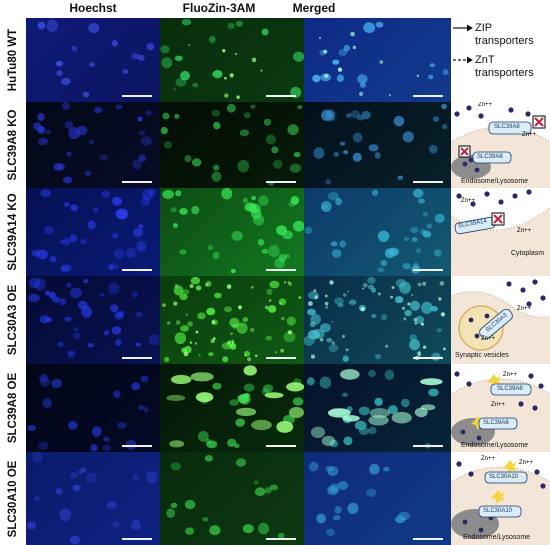 The width and height of the screenshot is (550, 545). What do you see at coordinates (498, 511) in the screenshot?
I see `slc30a10-oe-protein-2: SLC30A10` at bounding box center [498, 511].